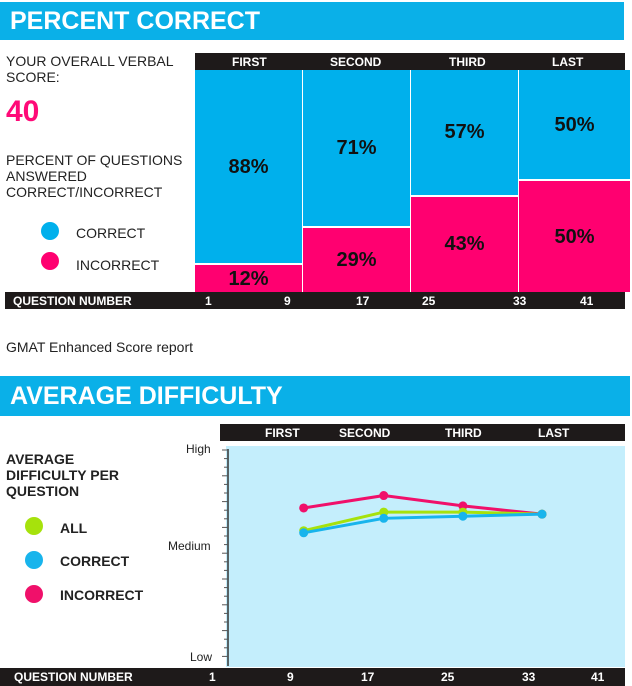 The image size is (632, 686). Describe the element at coordinates (315, 396) in the screenshot. I see `average-difficulty-header: AVERAGE DIFFICULTY` at that location.